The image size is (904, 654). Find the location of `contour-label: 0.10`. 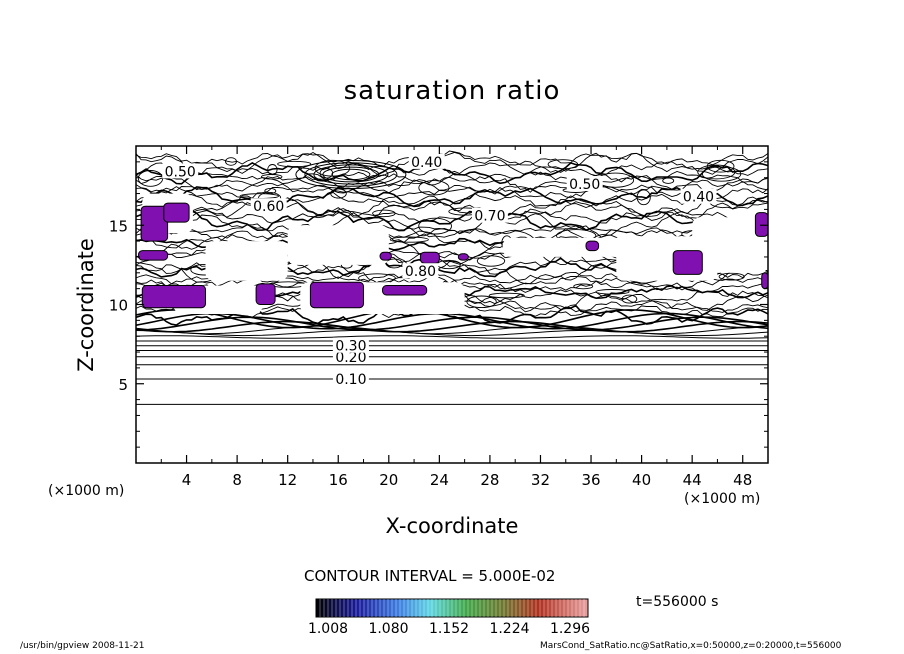

contour-label: 0.10 is located at coordinates (350, 380).